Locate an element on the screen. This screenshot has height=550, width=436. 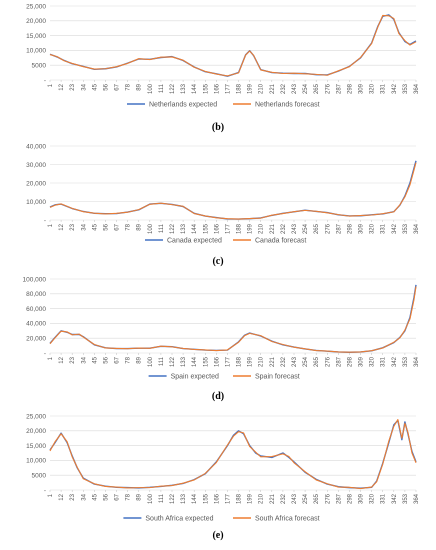
series-line-canada-forecast is located at coordinates (233, 191).